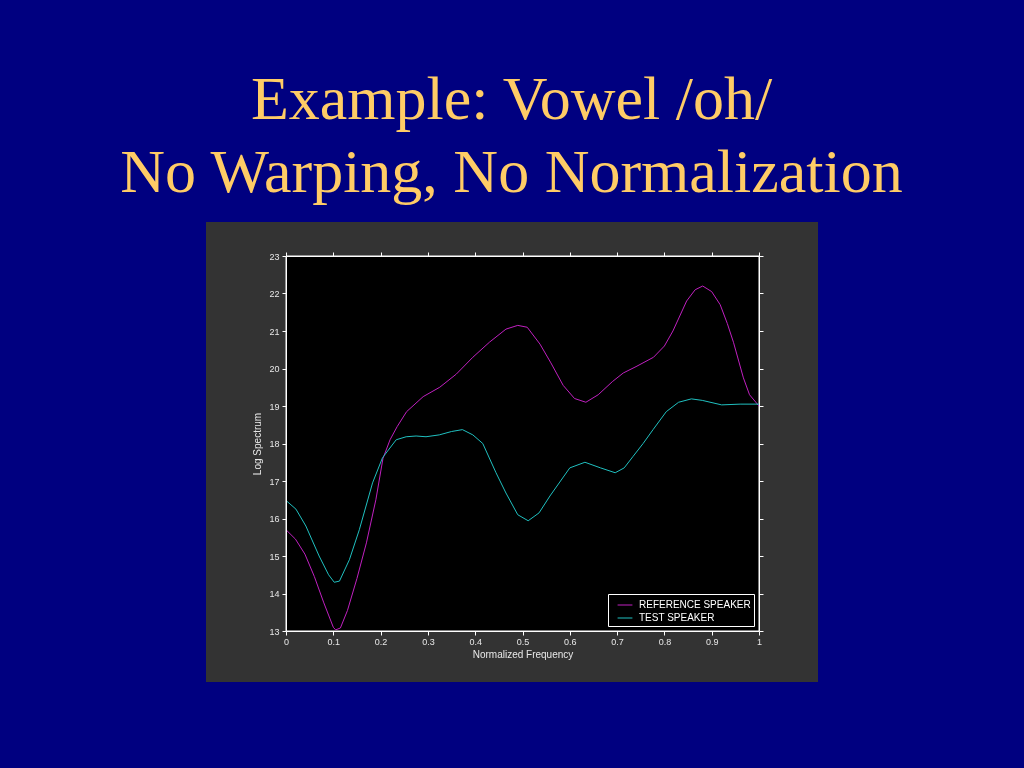 Image resolution: width=1024 pixels, height=768 pixels. I want to click on x-axis-title: Normalized Frequency, so click(523, 654).